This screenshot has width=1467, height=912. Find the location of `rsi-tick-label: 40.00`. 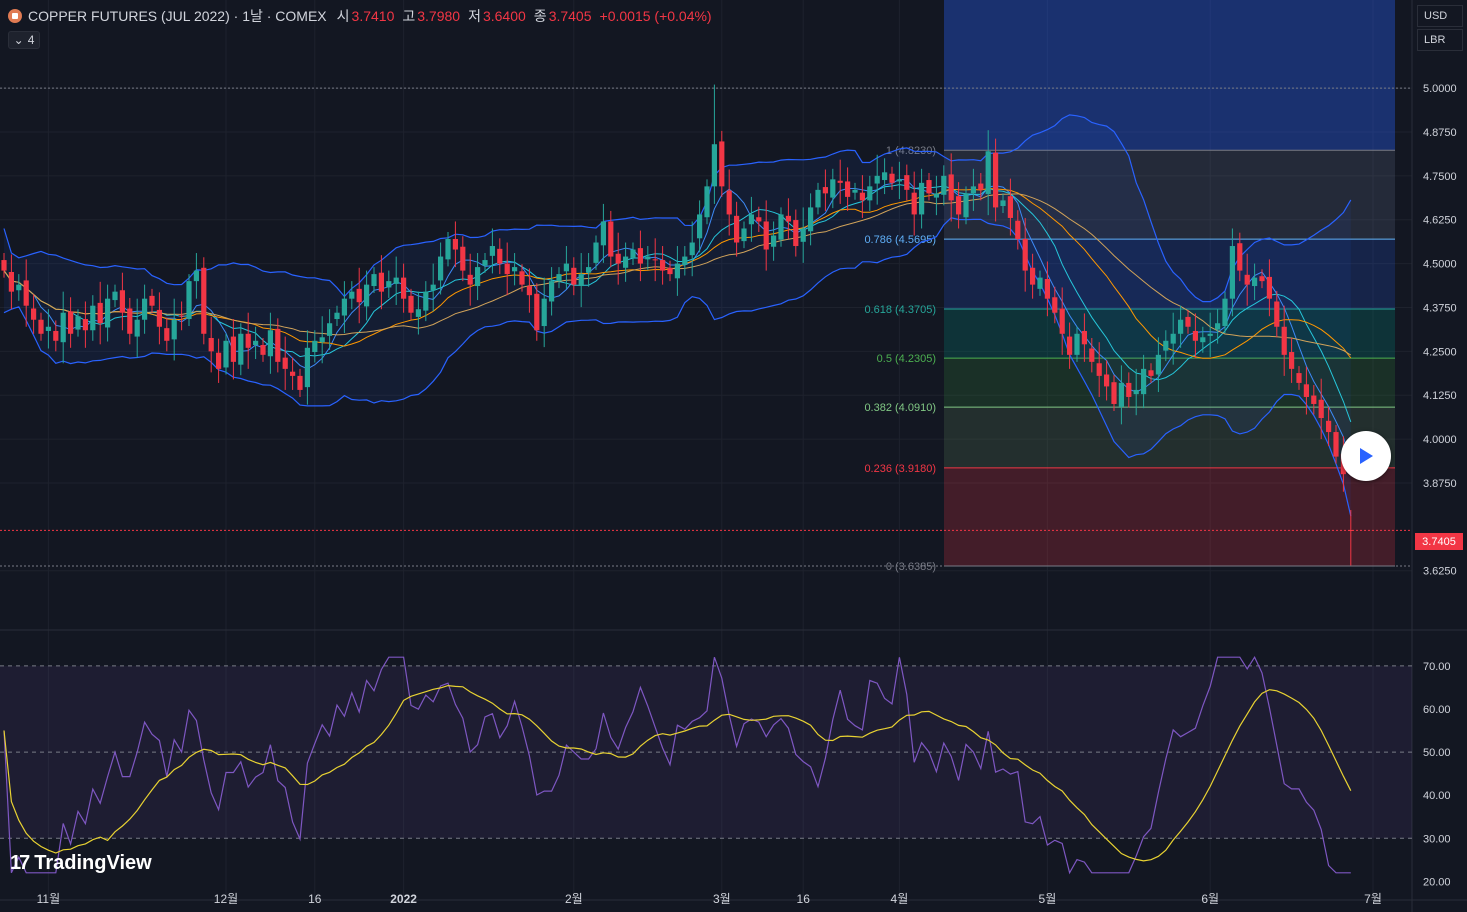

rsi-tick-label: 40.00 is located at coordinates (1437, 796).